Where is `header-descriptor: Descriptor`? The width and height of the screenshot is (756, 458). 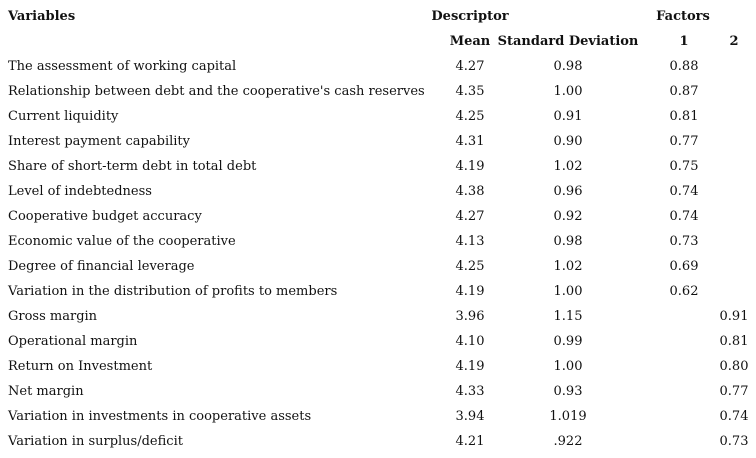
header-descriptor: Descriptor is located at coordinates (470, 16).